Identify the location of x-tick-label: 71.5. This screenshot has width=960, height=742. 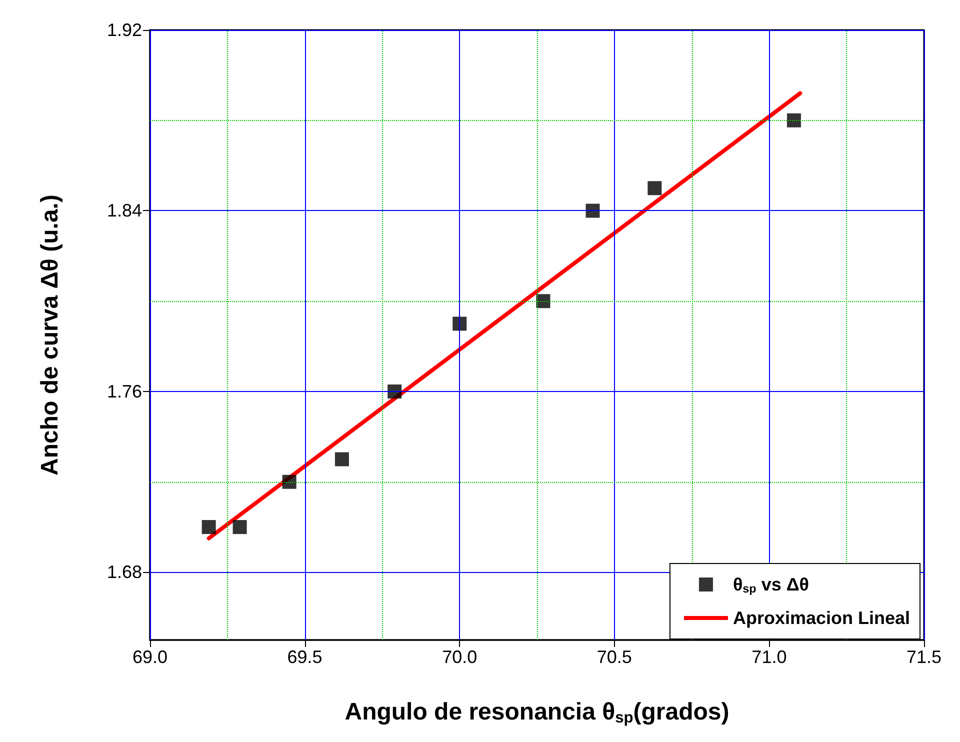
(924, 657).